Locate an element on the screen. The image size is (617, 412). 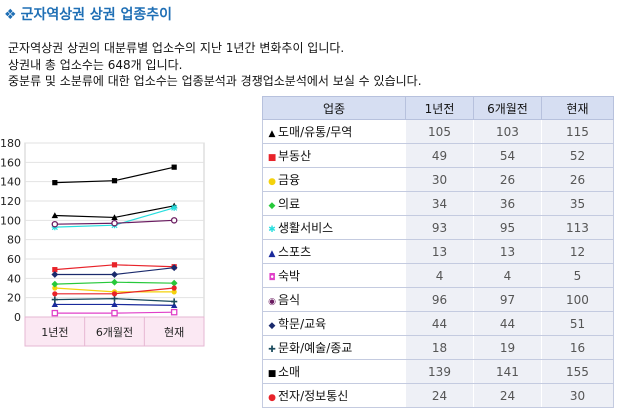
value-cell: 34 is located at coordinates (439, 203).